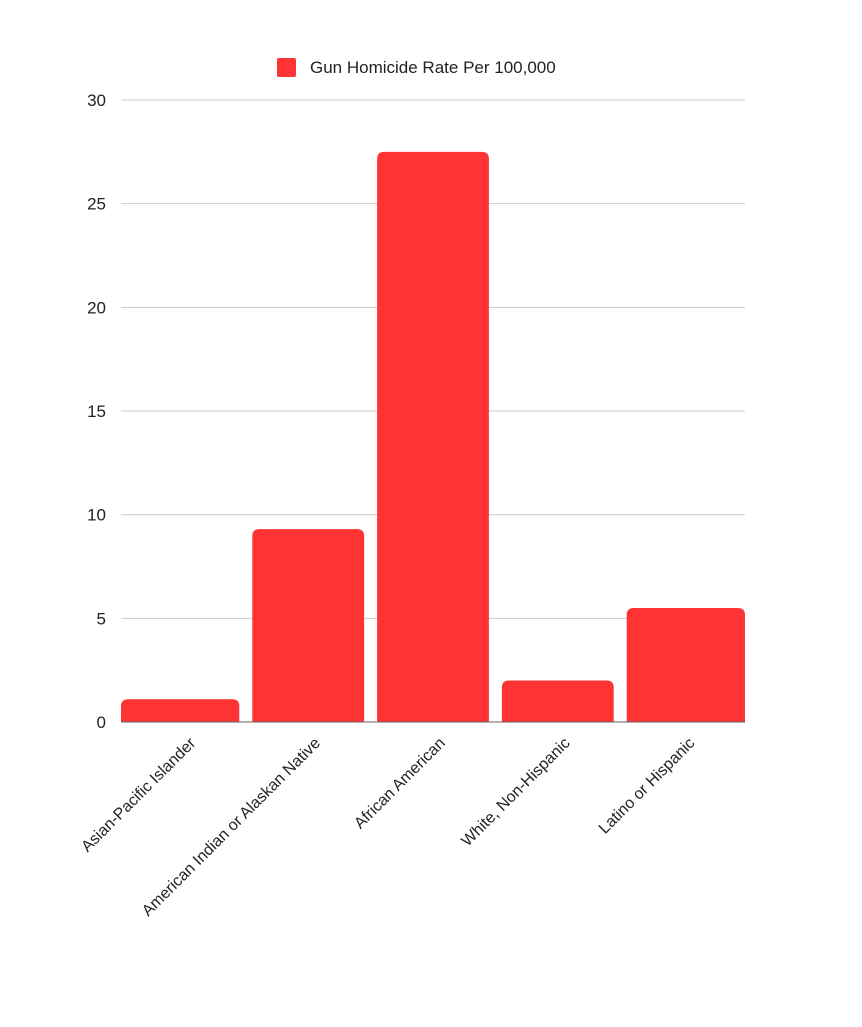 The height and width of the screenshot is (1027, 862). Describe the element at coordinates (96, 100) in the screenshot. I see `y-tick-label: 30` at that location.